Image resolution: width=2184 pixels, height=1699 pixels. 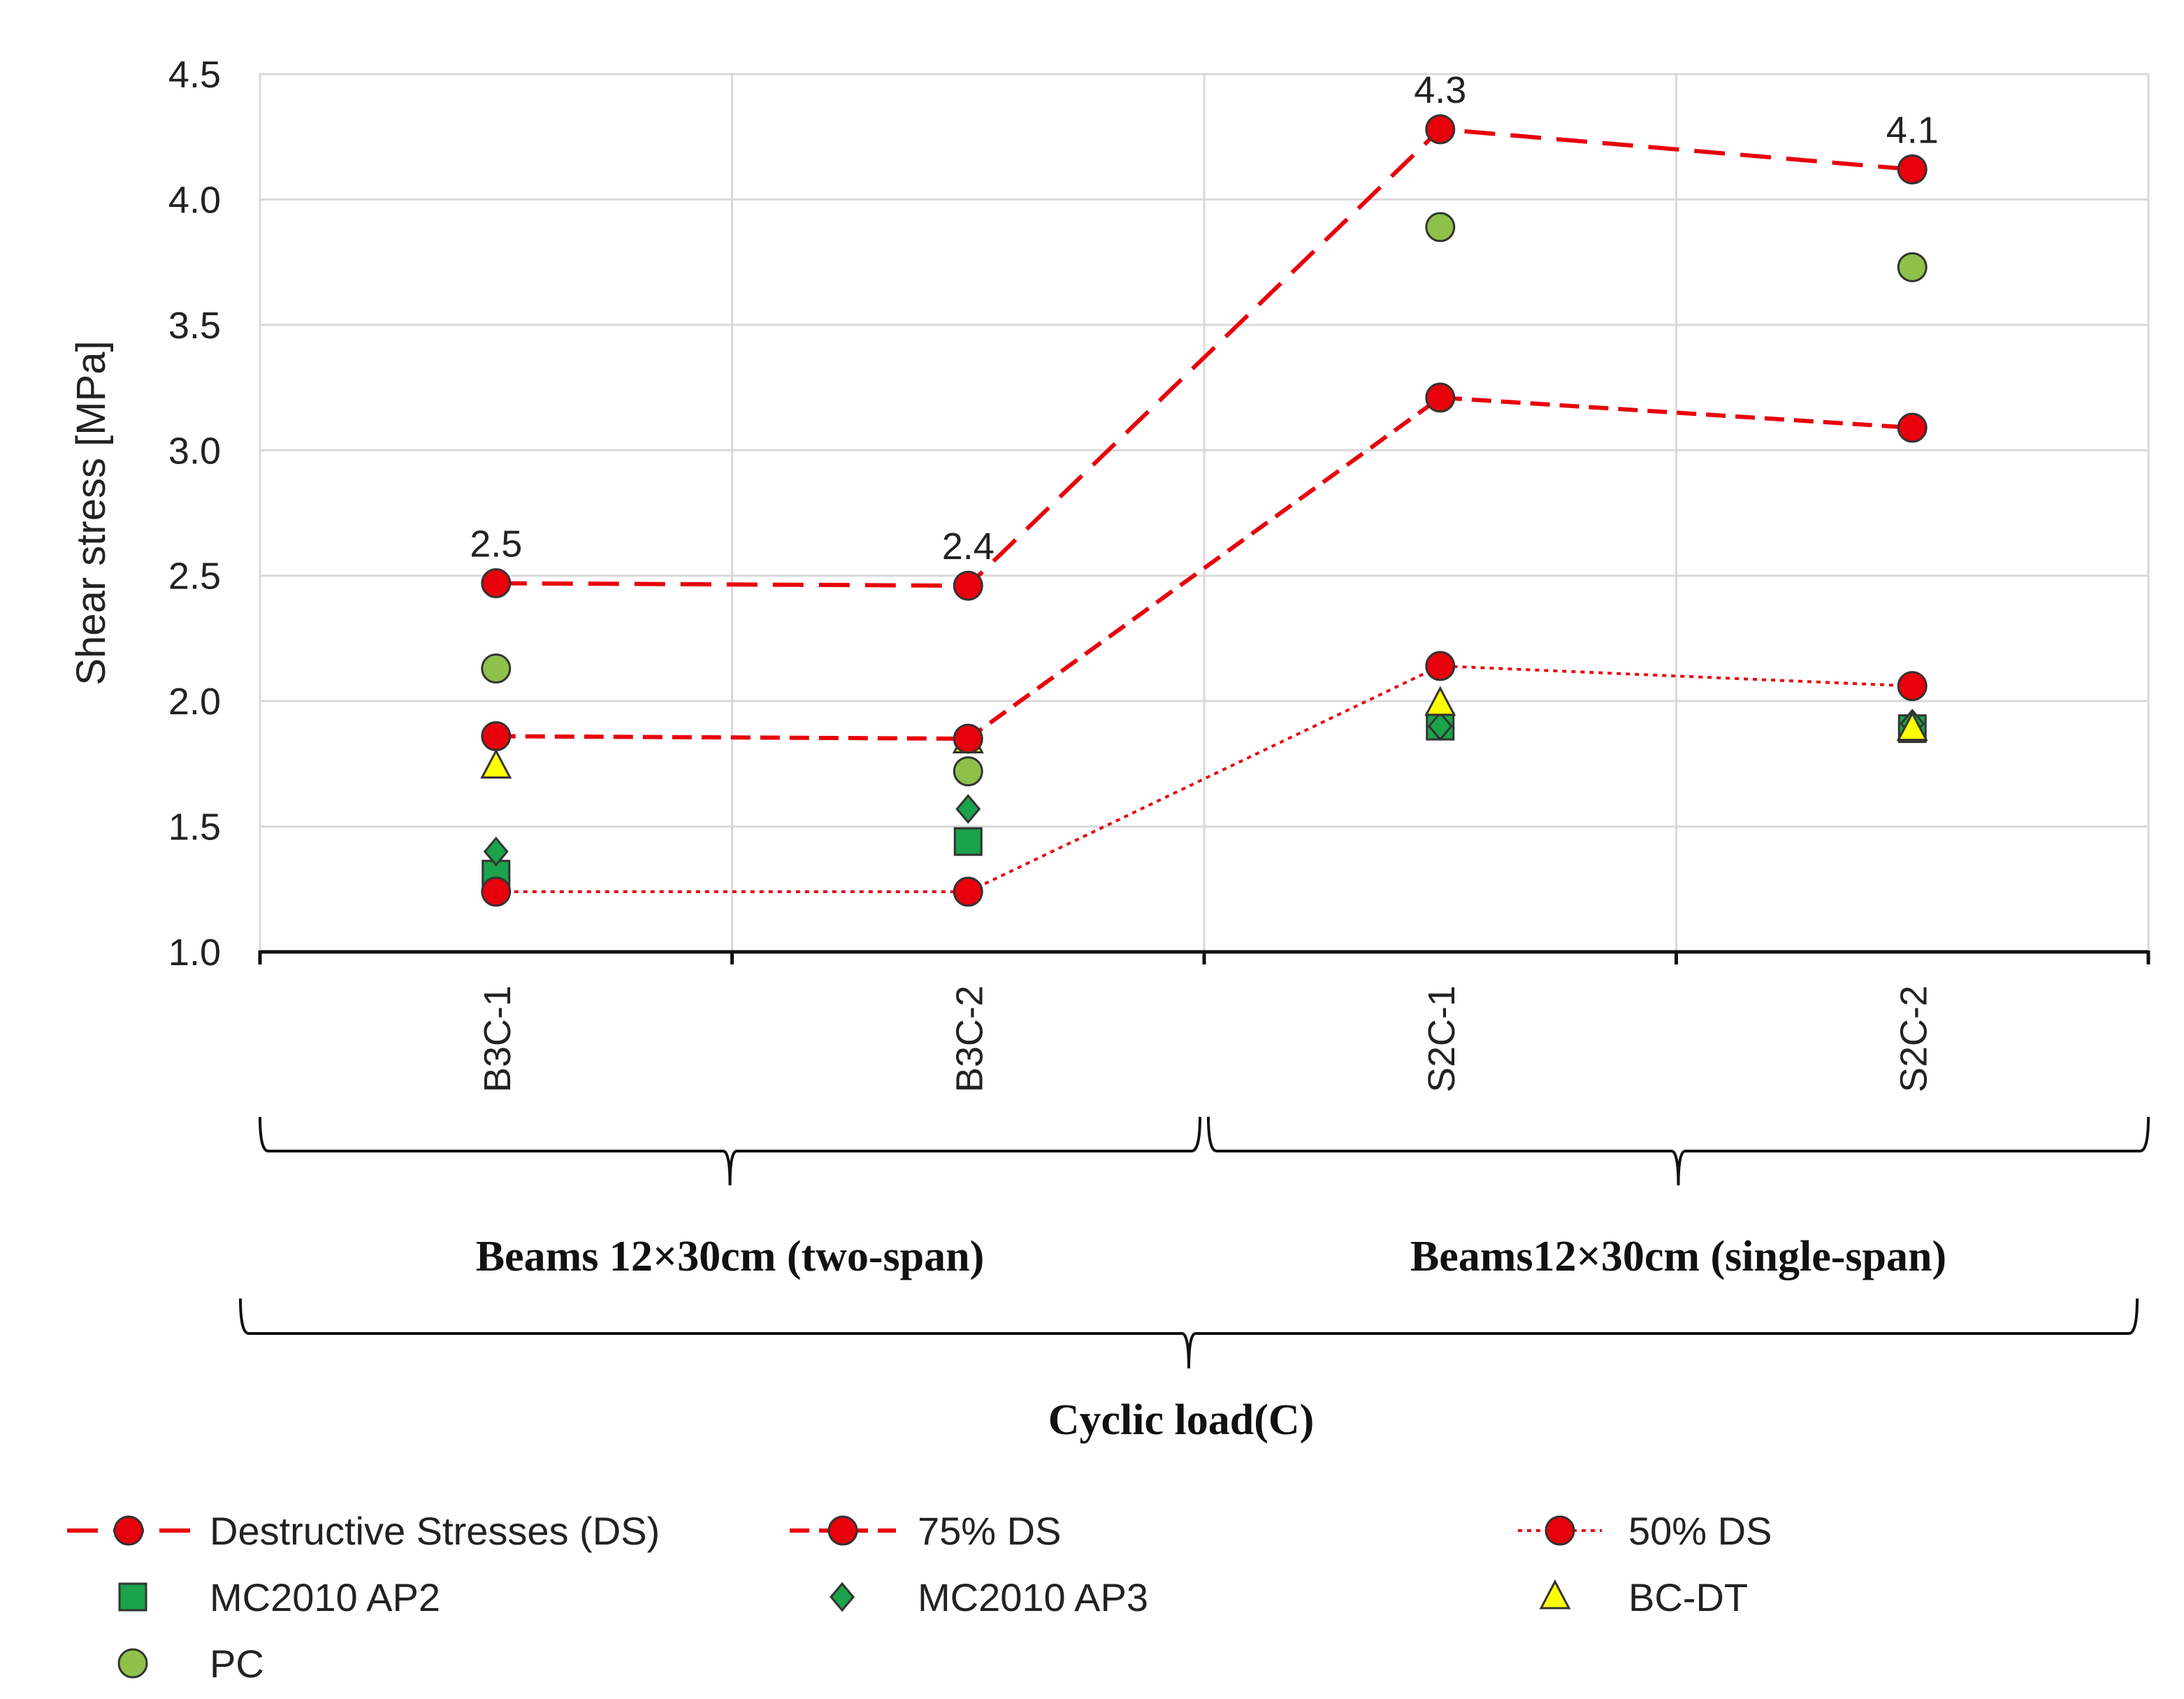 What do you see at coordinates (435, 1531) in the screenshot?
I see `legend-label: Destructive Stresses (DS)` at bounding box center [435, 1531].